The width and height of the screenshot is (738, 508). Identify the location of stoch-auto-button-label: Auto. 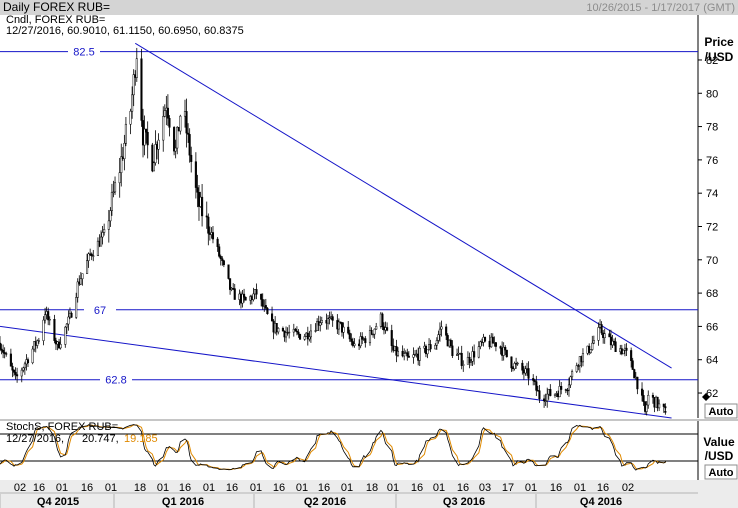
(720, 473).